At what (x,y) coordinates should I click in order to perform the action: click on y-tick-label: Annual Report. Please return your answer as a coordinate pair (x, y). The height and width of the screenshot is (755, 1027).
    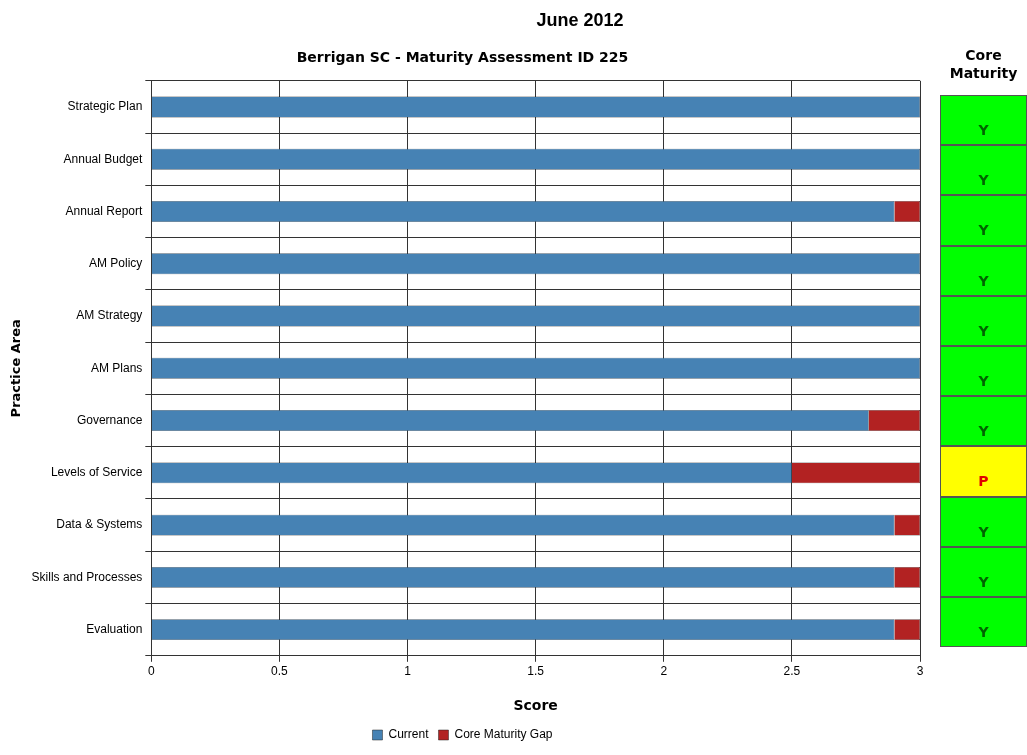
    Looking at the image, I should click on (104, 210).